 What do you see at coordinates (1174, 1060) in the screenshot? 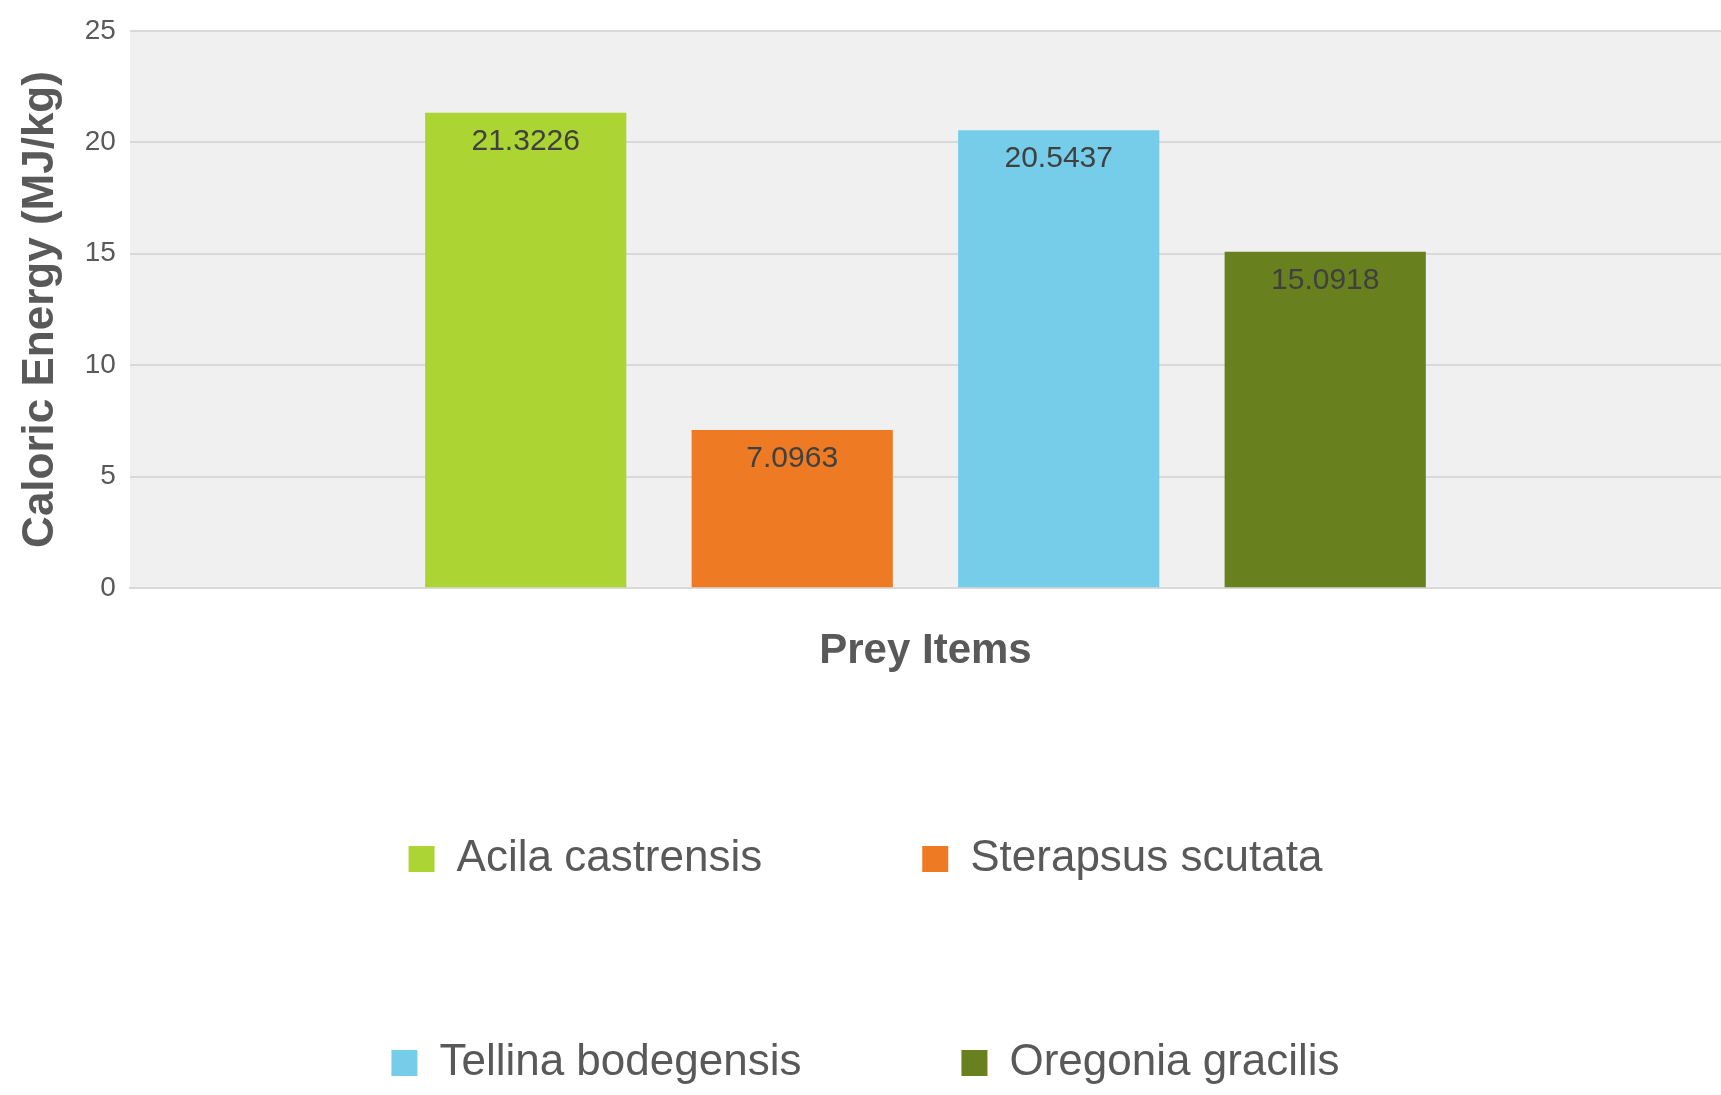
I see `legend-label: Oregonia gracilis` at bounding box center [1174, 1060].